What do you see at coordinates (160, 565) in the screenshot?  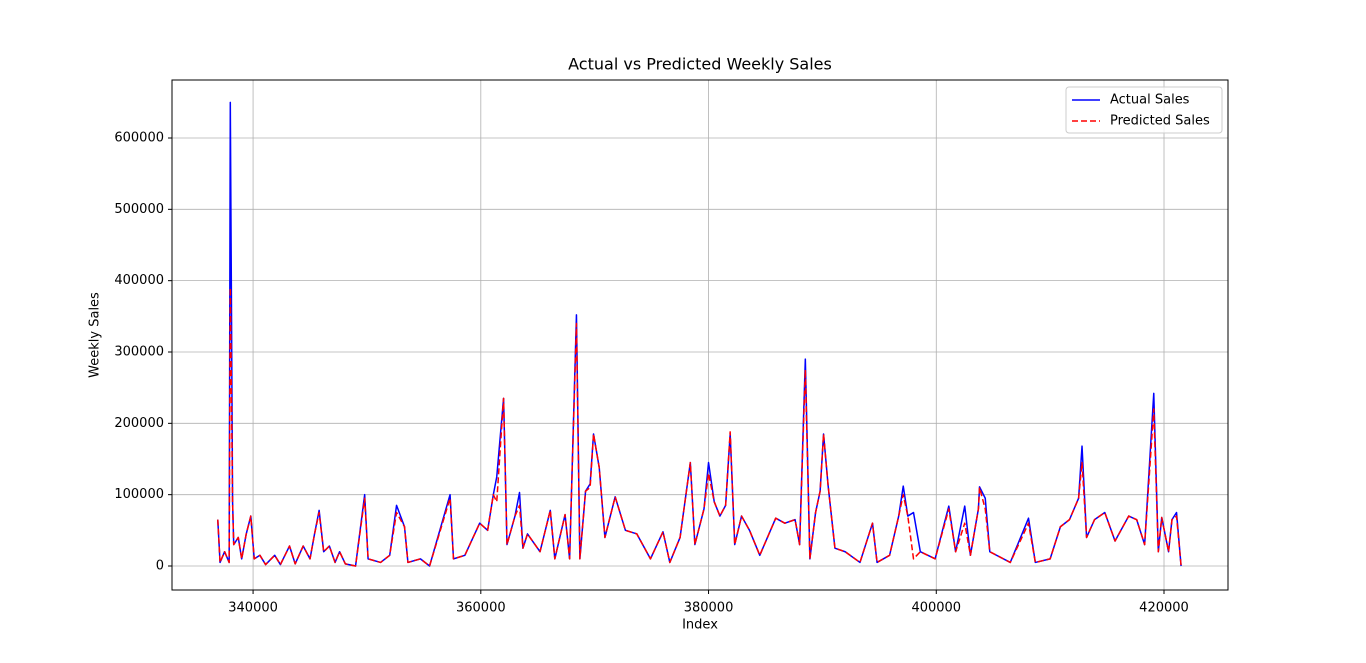 I see `y-tick-label: 0` at bounding box center [160, 565].